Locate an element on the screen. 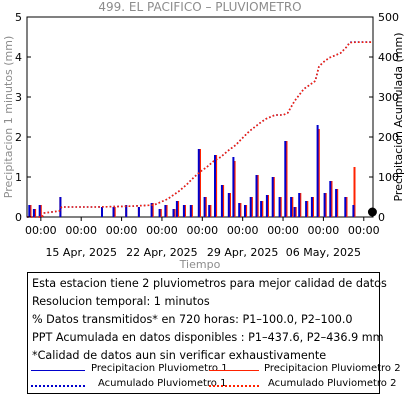 The image size is (408, 404). legend-label-p2-acc: Acumulado Pluviometro 2 is located at coordinates (332, 383).